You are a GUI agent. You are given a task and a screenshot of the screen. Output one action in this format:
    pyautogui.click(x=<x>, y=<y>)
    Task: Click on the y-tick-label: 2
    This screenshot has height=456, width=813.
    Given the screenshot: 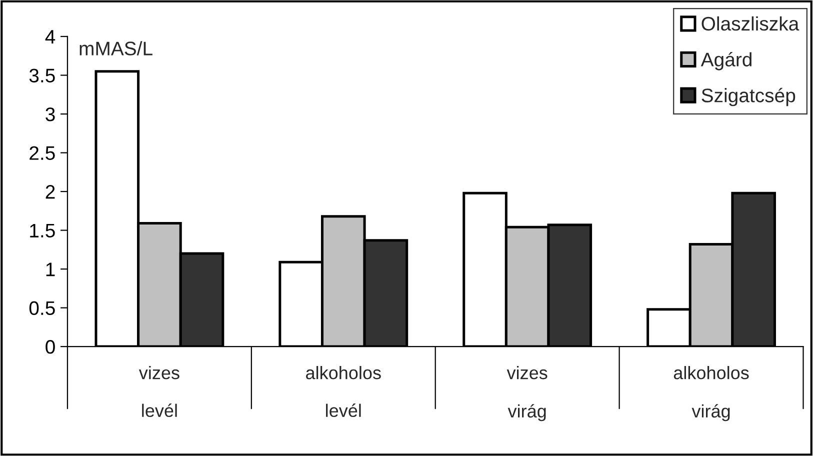 What is the action you would take?
    pyautogui.click(x=50, y=191)
    